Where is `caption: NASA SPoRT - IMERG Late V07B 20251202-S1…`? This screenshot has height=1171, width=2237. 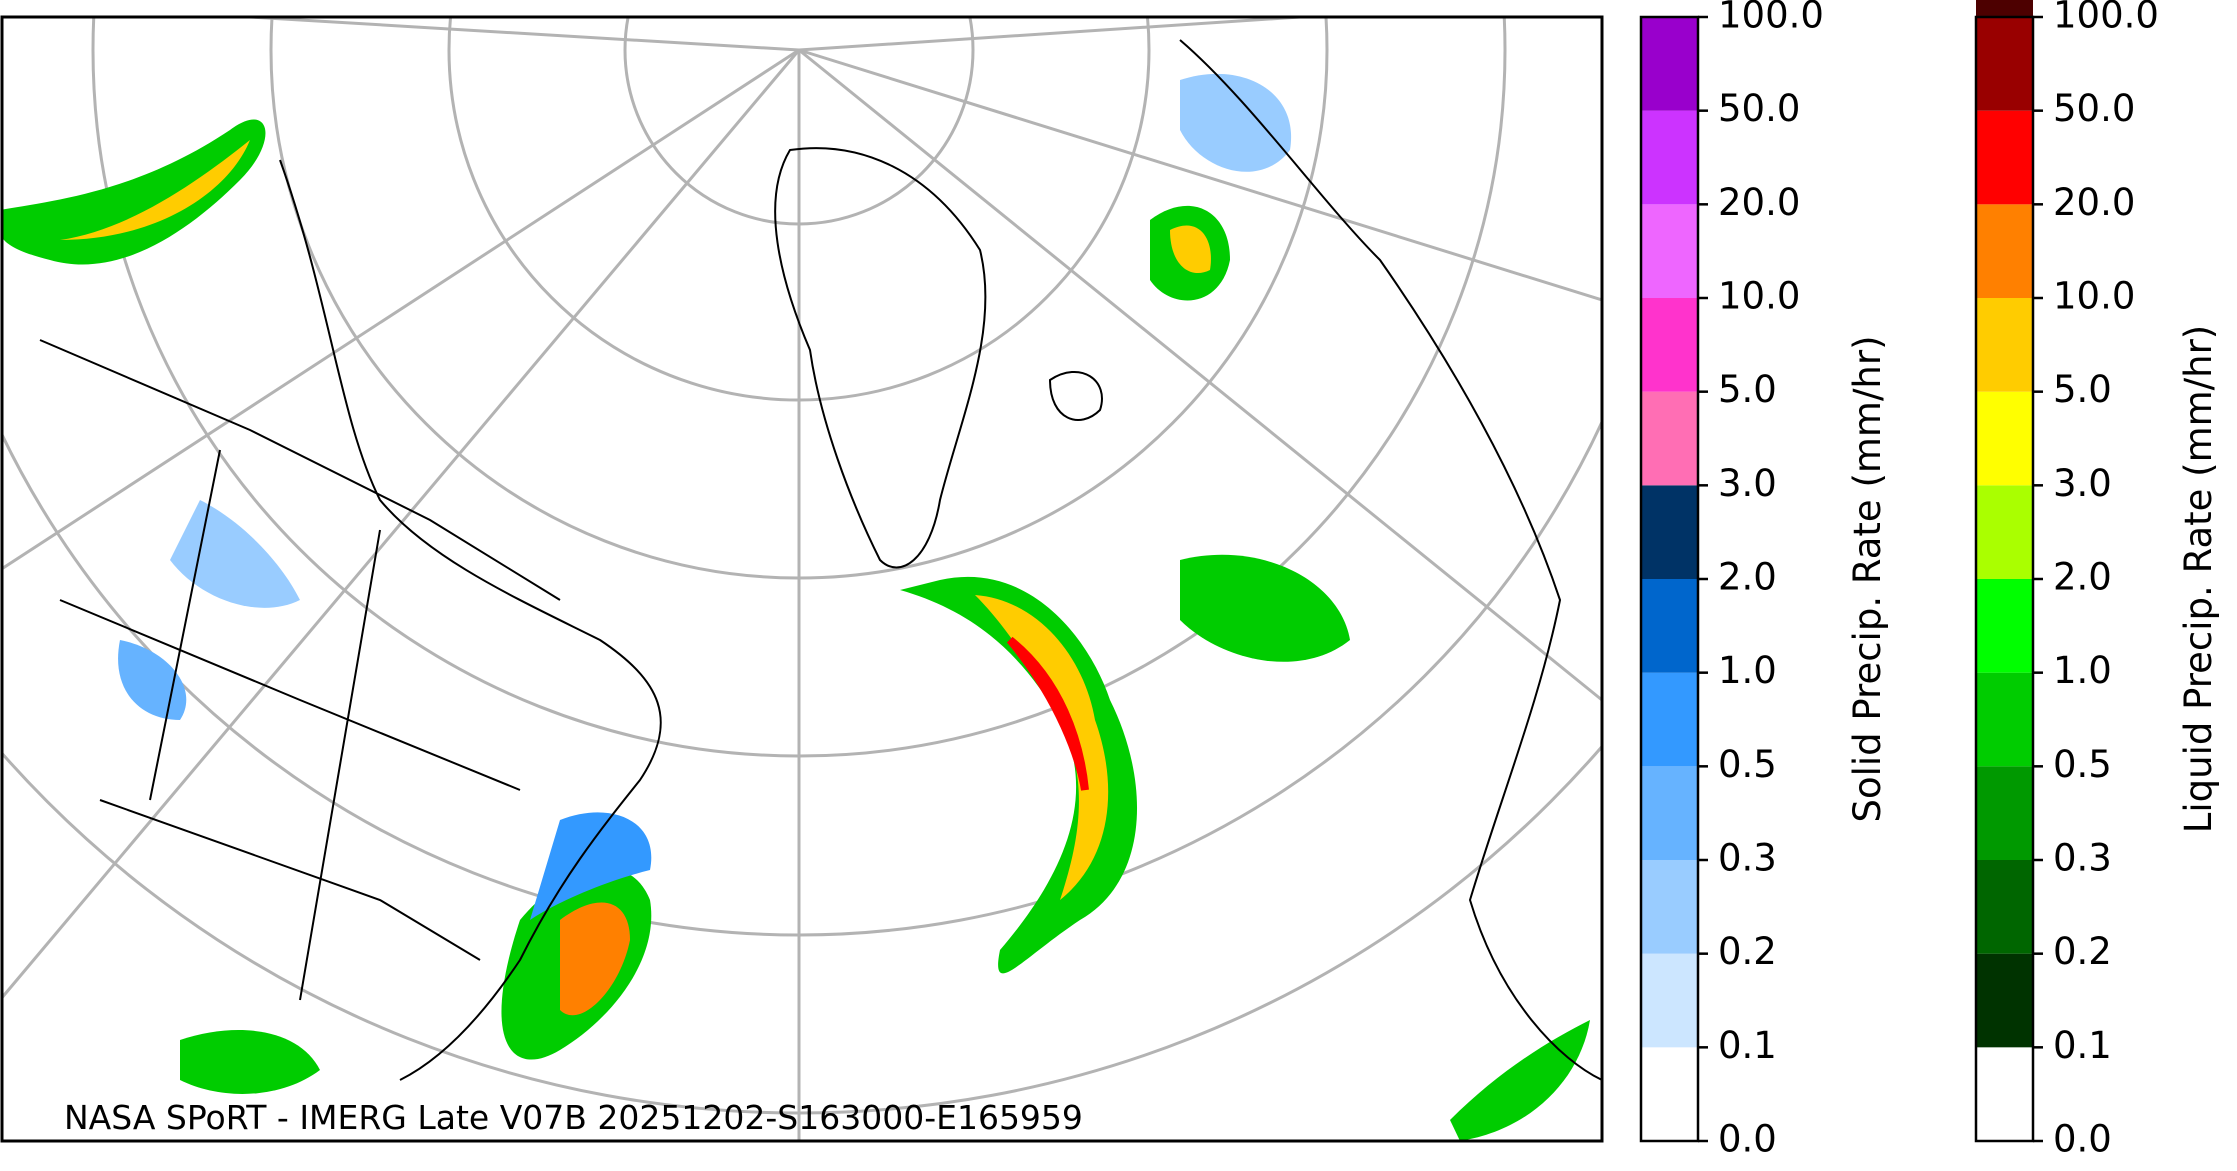
caption: NASA SPoRT - IMERG Late V07B 20251202-S1… is located at coordinates (573, 1117).